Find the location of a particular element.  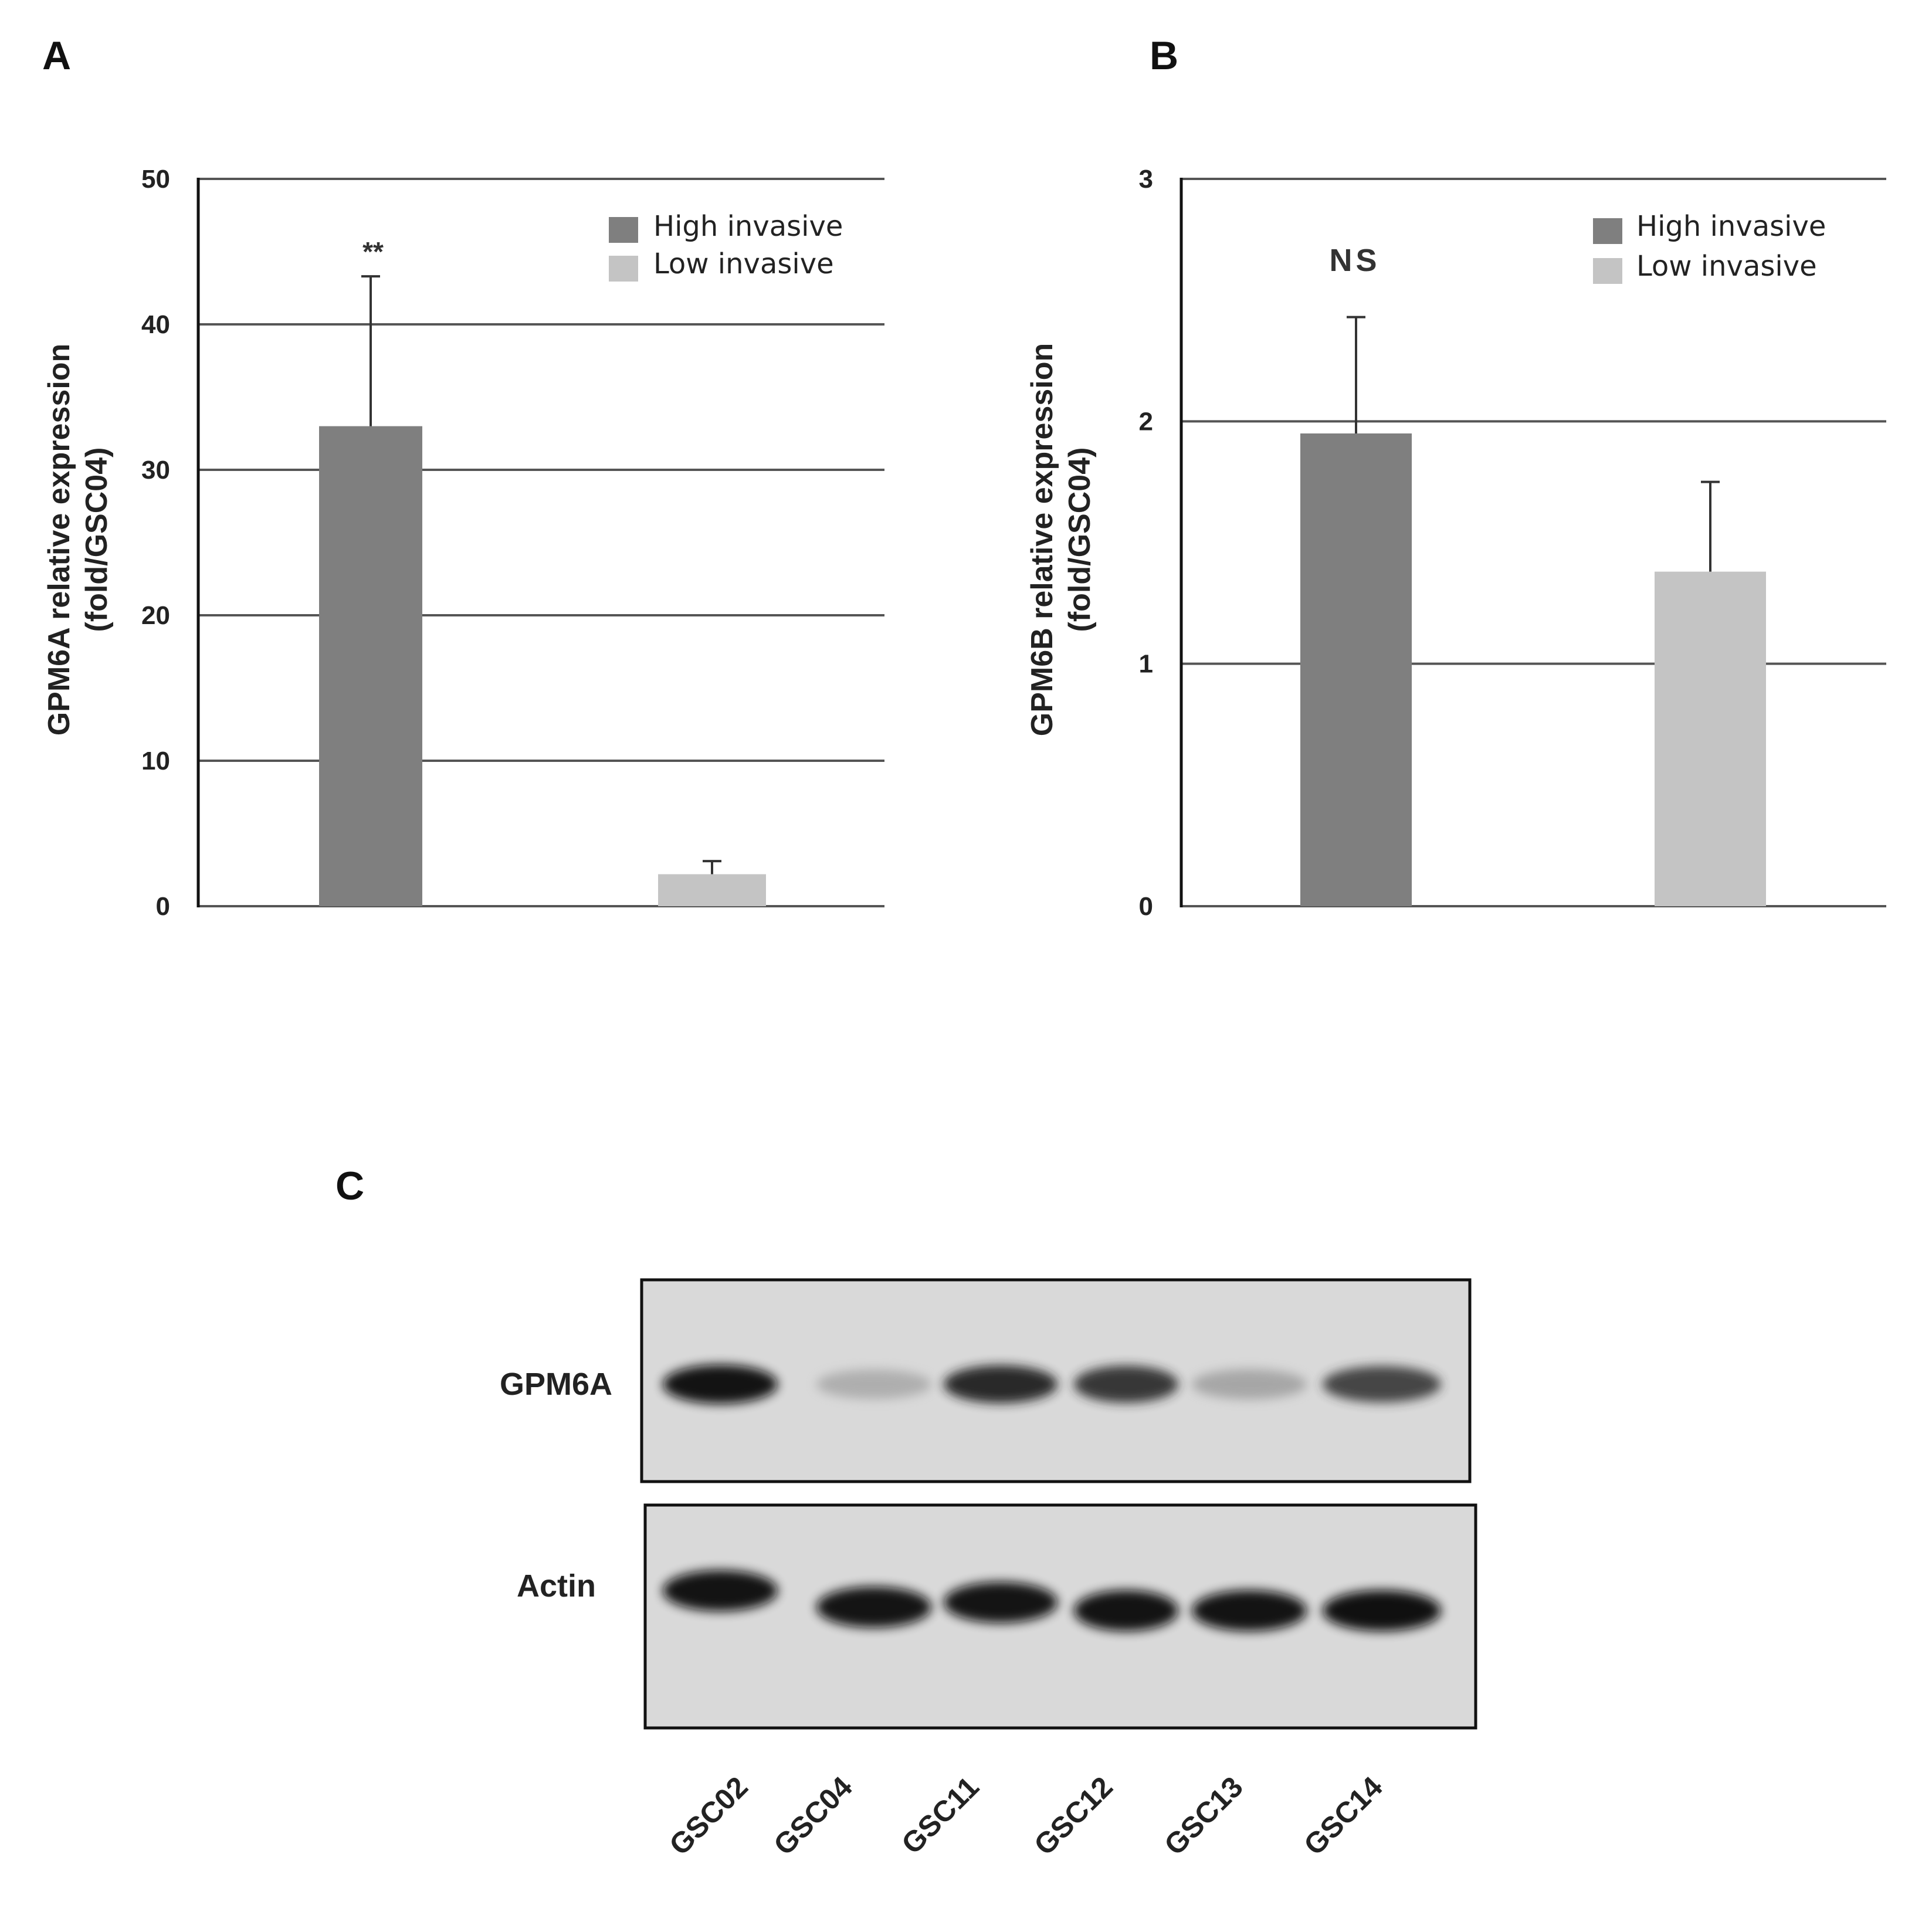

y-tick-a-5: 50 is located at coordinates (155, 180).